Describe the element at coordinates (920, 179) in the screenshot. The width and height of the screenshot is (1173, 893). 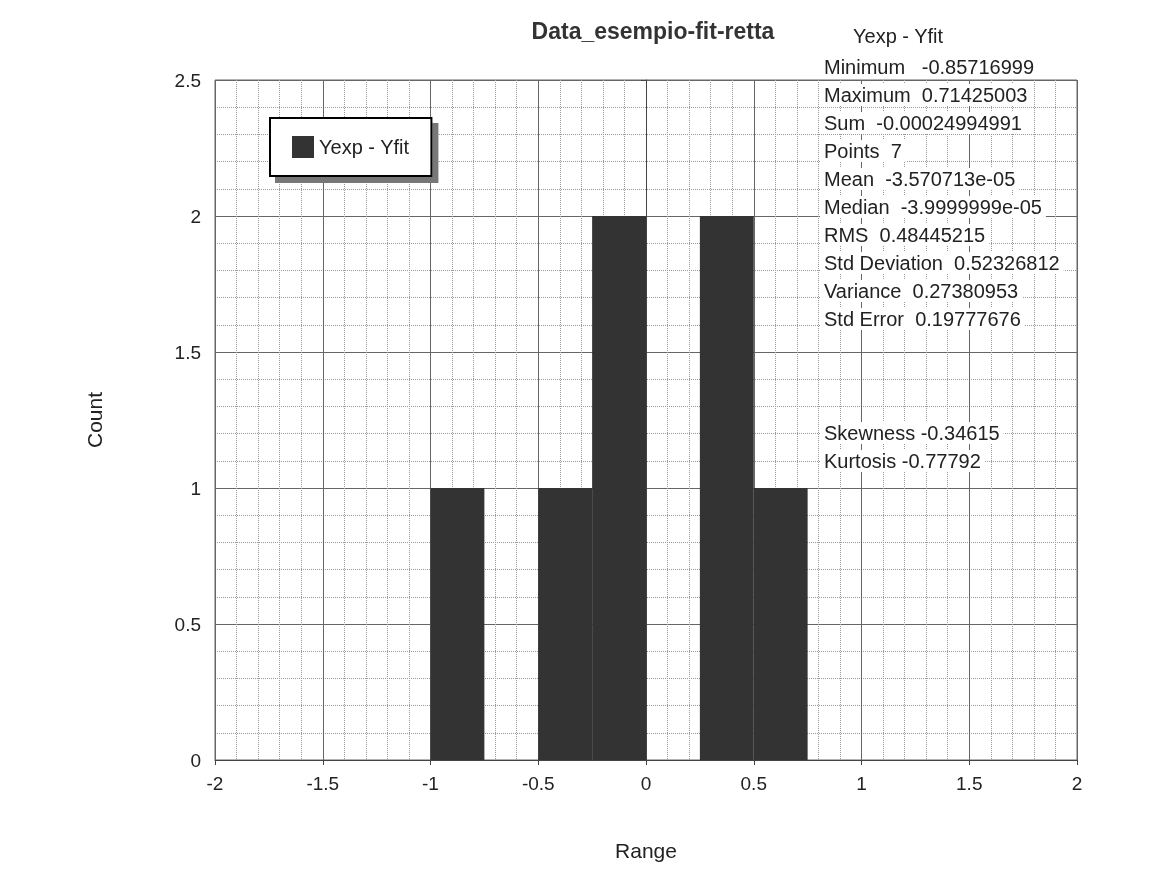
I see `annotation: Mean -3.570713e-05` at that location.